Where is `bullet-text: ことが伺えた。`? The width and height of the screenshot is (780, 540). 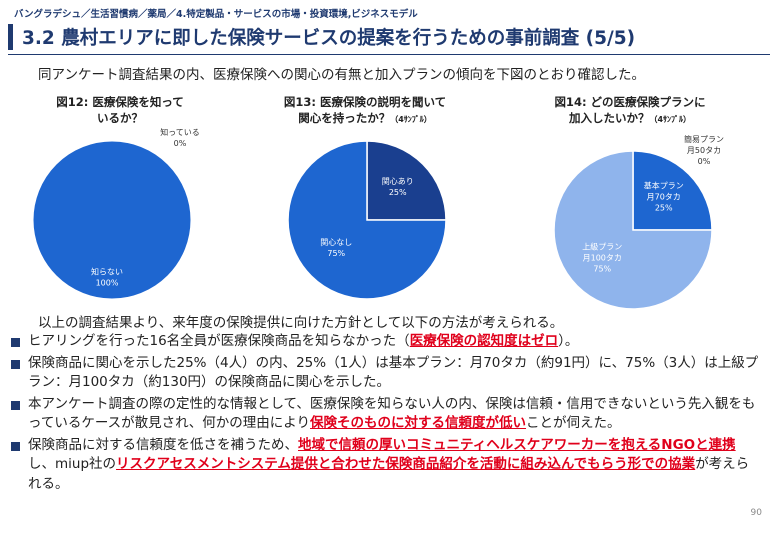
bullet-text: ことが伺えた。 is located at coordinates (573, 423).